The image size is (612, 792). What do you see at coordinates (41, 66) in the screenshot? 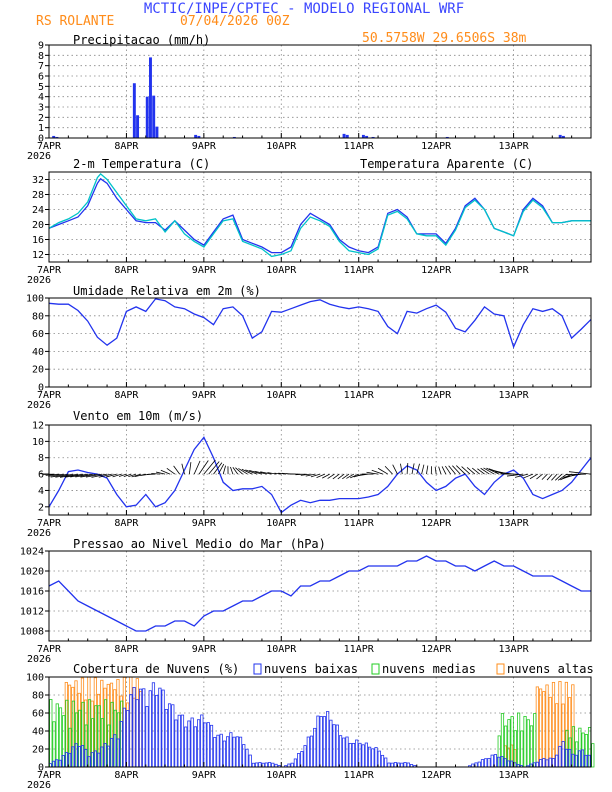
I see `y-tick-label: 7` at bounding box center [41, 66].